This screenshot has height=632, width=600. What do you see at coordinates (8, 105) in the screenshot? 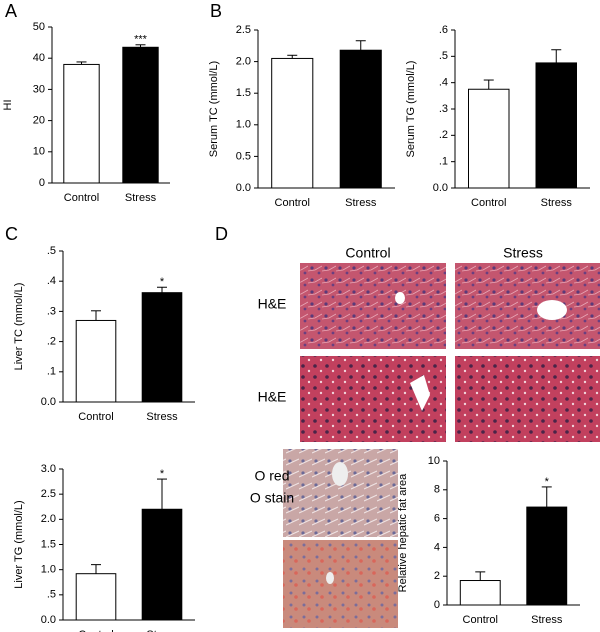
I see `y-axis-label: HI` at bounding box center [8, 105].